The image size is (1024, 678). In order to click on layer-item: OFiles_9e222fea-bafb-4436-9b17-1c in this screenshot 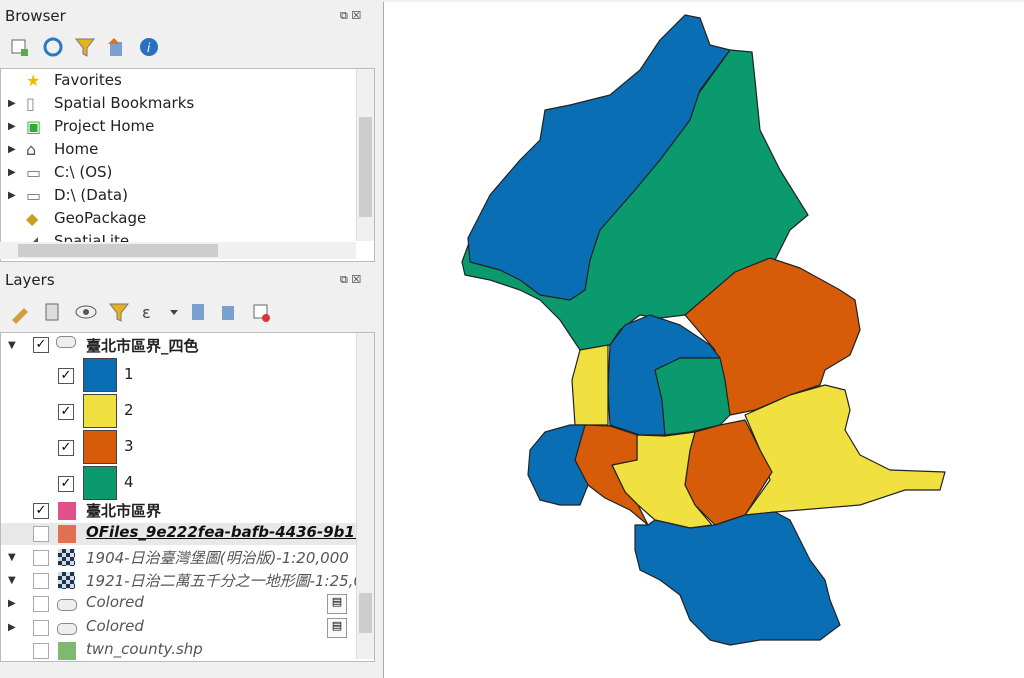, I will do `click(221, 532)`.